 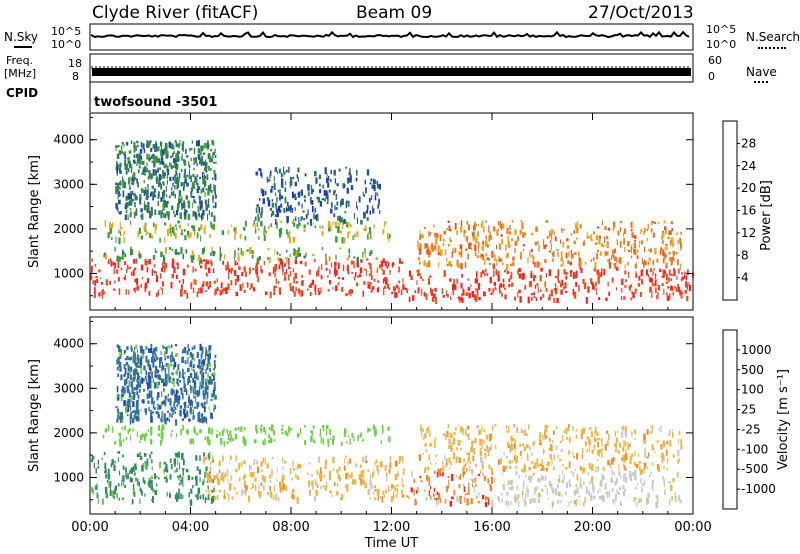 I want to click on freq-frame, so click(x=391, y=68).